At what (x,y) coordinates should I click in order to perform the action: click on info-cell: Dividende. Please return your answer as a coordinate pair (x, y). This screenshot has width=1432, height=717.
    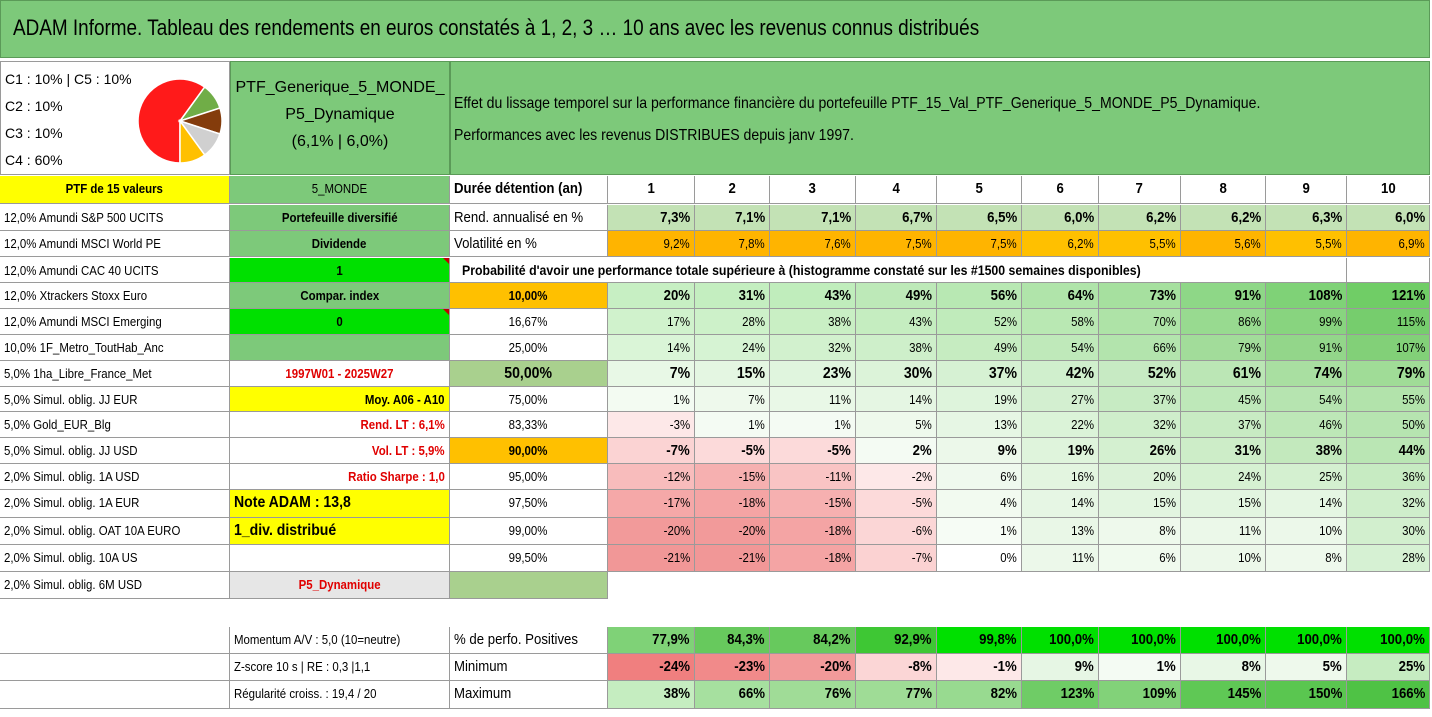
    Looking at the image, I should click on (340, 244).